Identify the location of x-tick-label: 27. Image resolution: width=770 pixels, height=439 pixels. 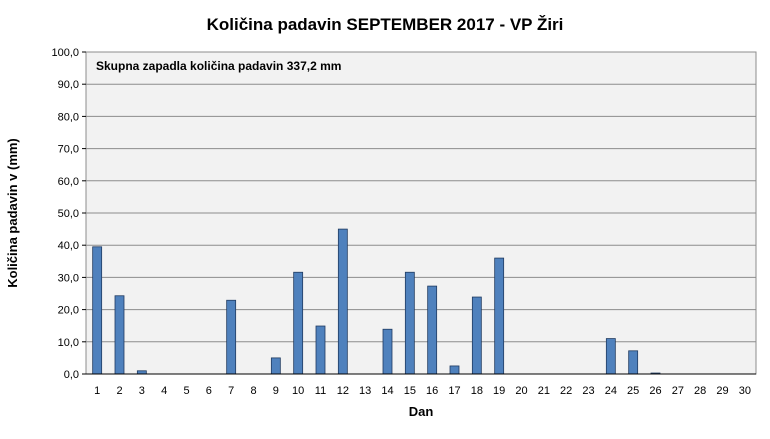
(678, 391).